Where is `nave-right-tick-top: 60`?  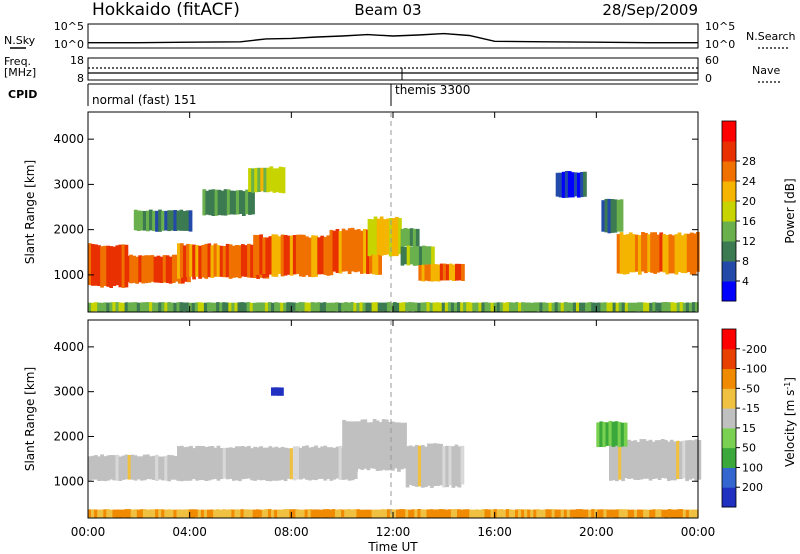 nave-right-tick-top: 60 is located at coordinates (712, 60).